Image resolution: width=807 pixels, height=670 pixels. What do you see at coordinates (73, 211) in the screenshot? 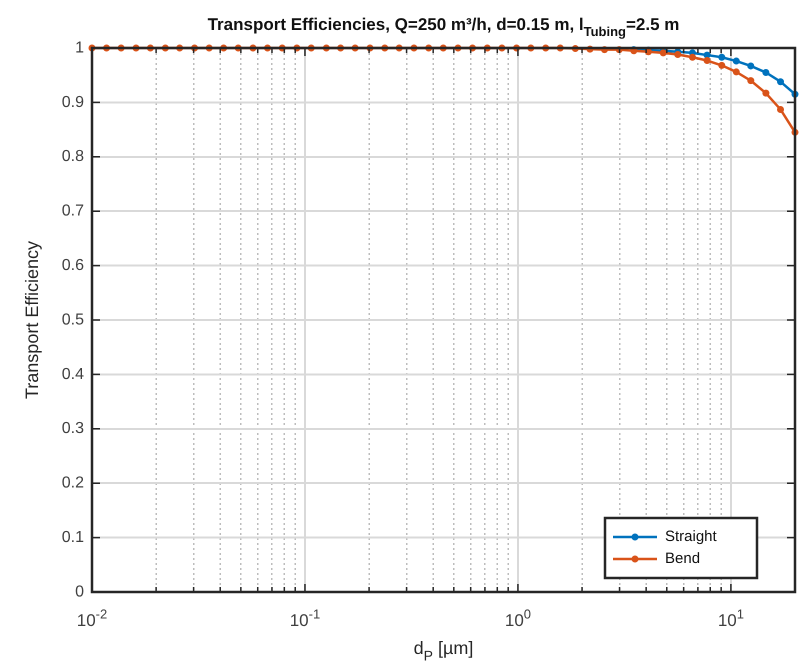
I see `y-tick-label: 0.7` at bounding box center [73, 211].